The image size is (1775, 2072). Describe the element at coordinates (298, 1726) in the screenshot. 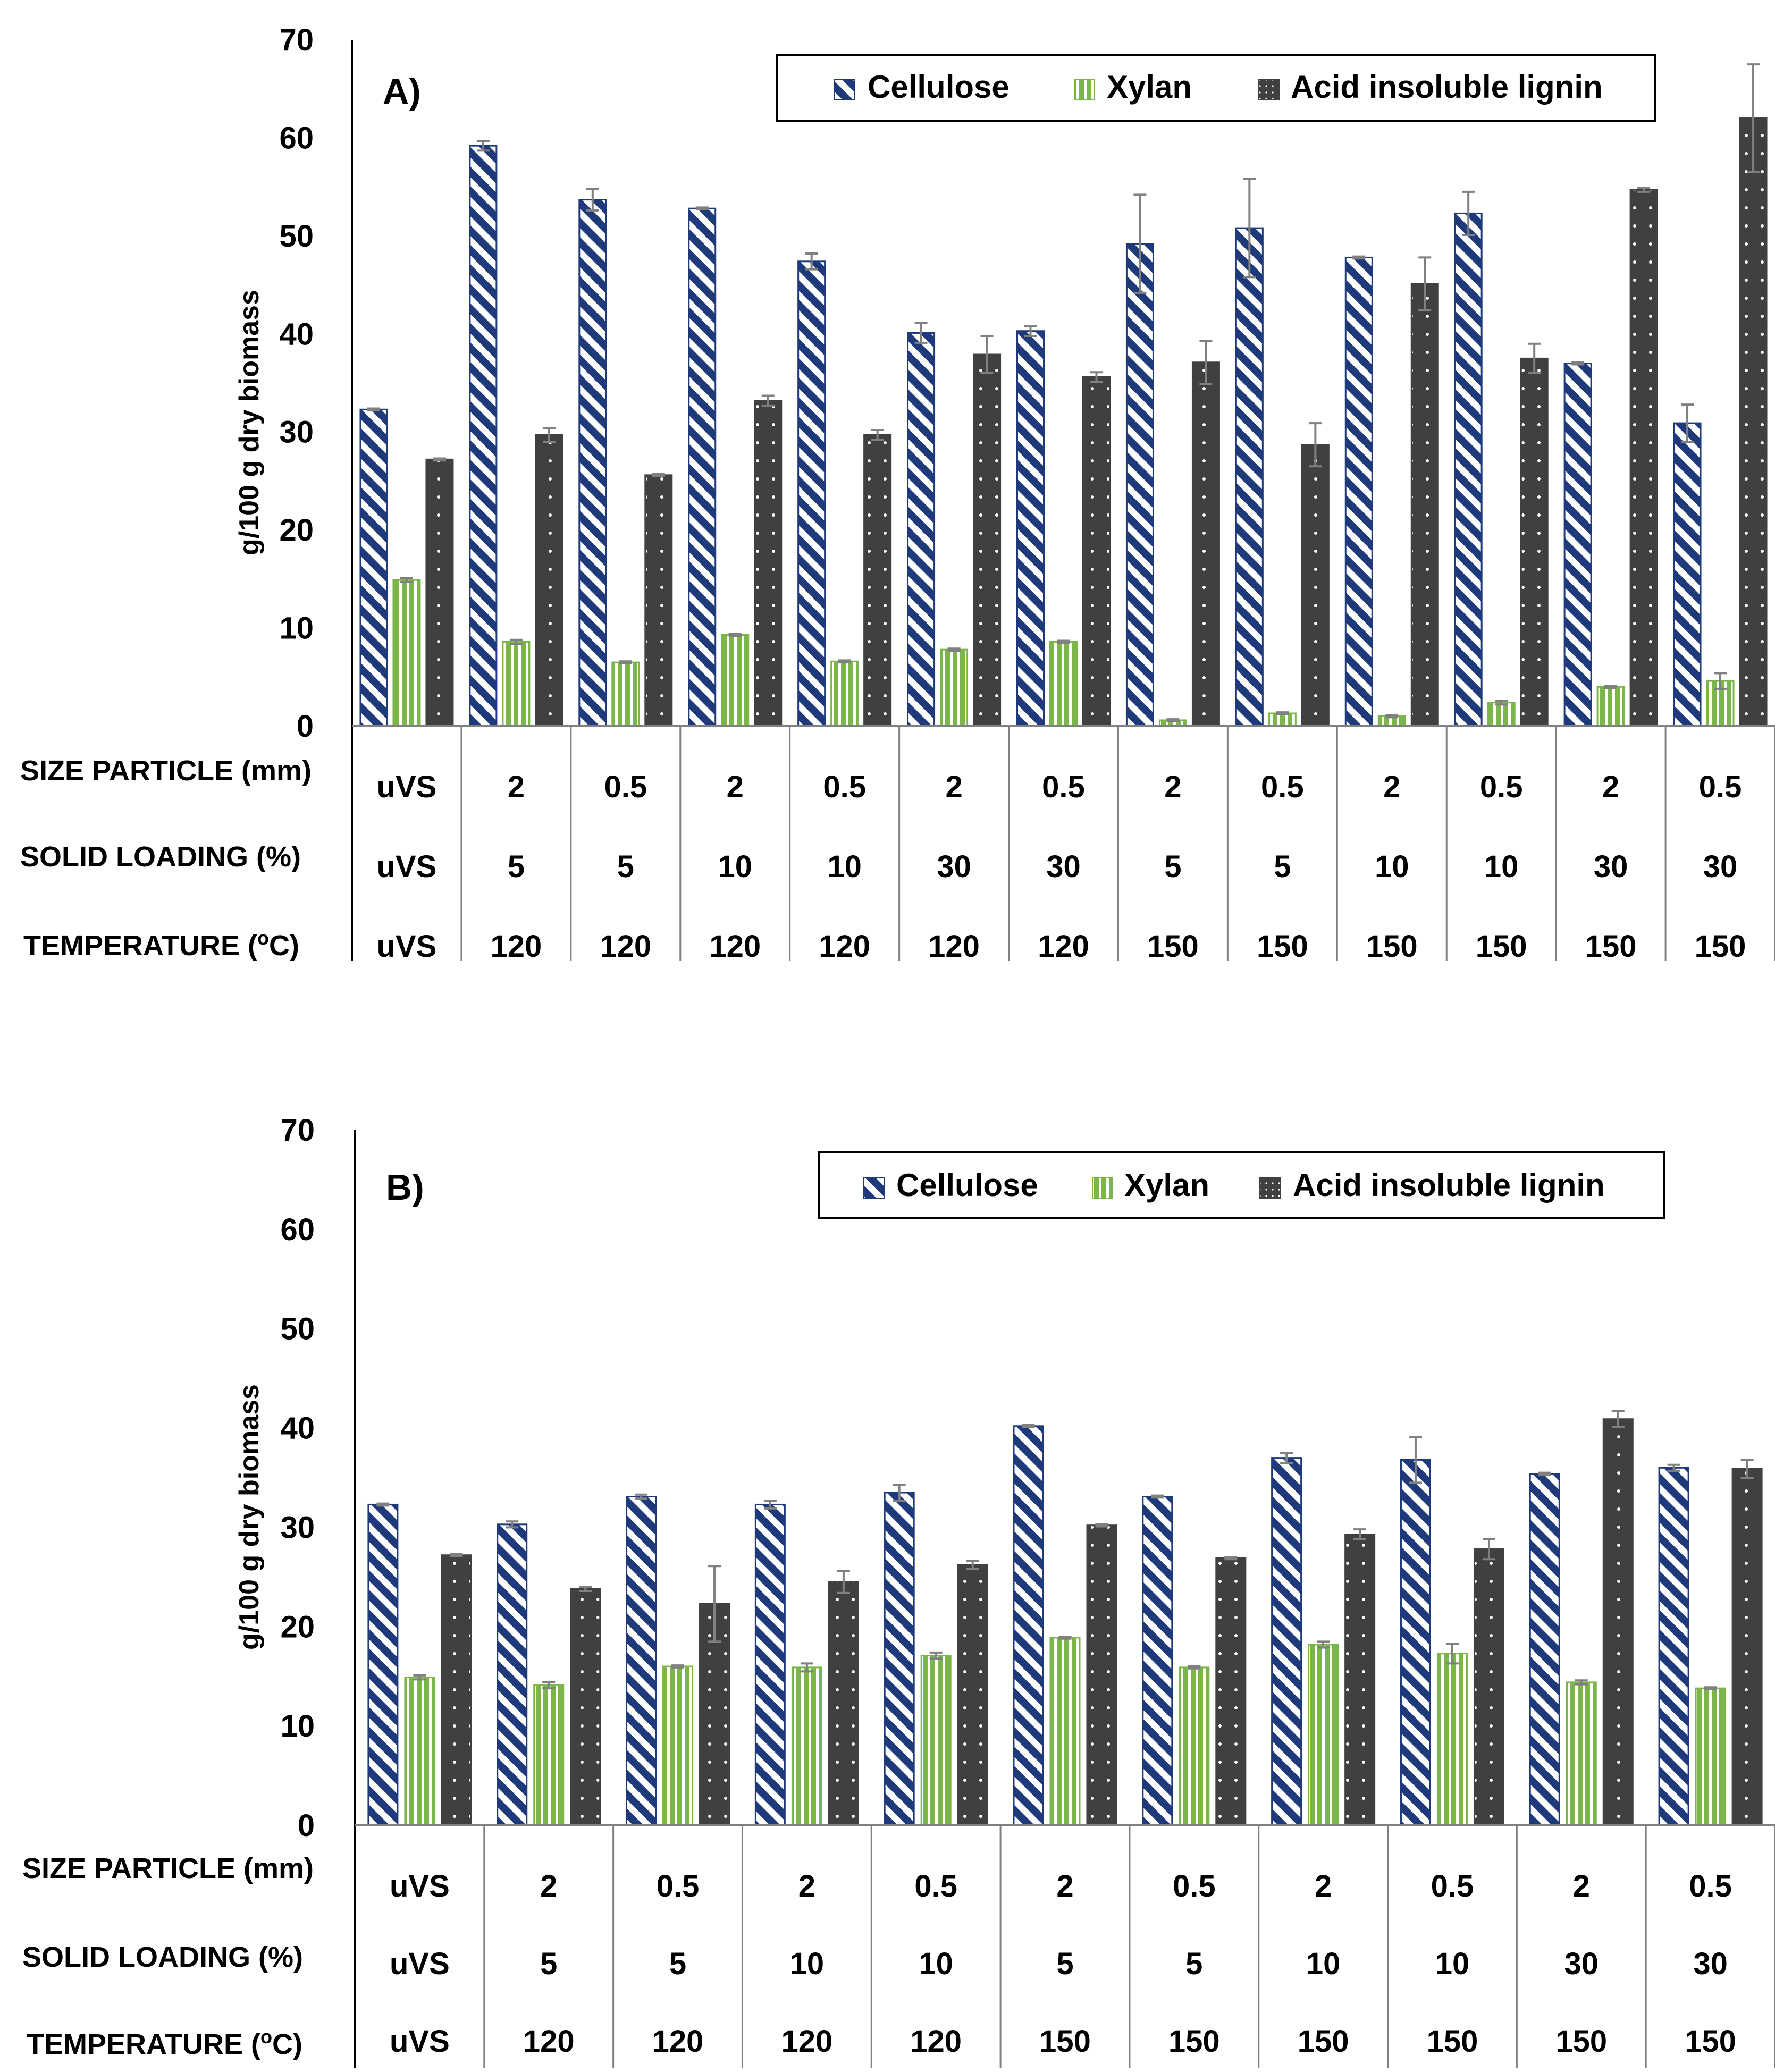

I see `y-tick-label: 10` at that location.